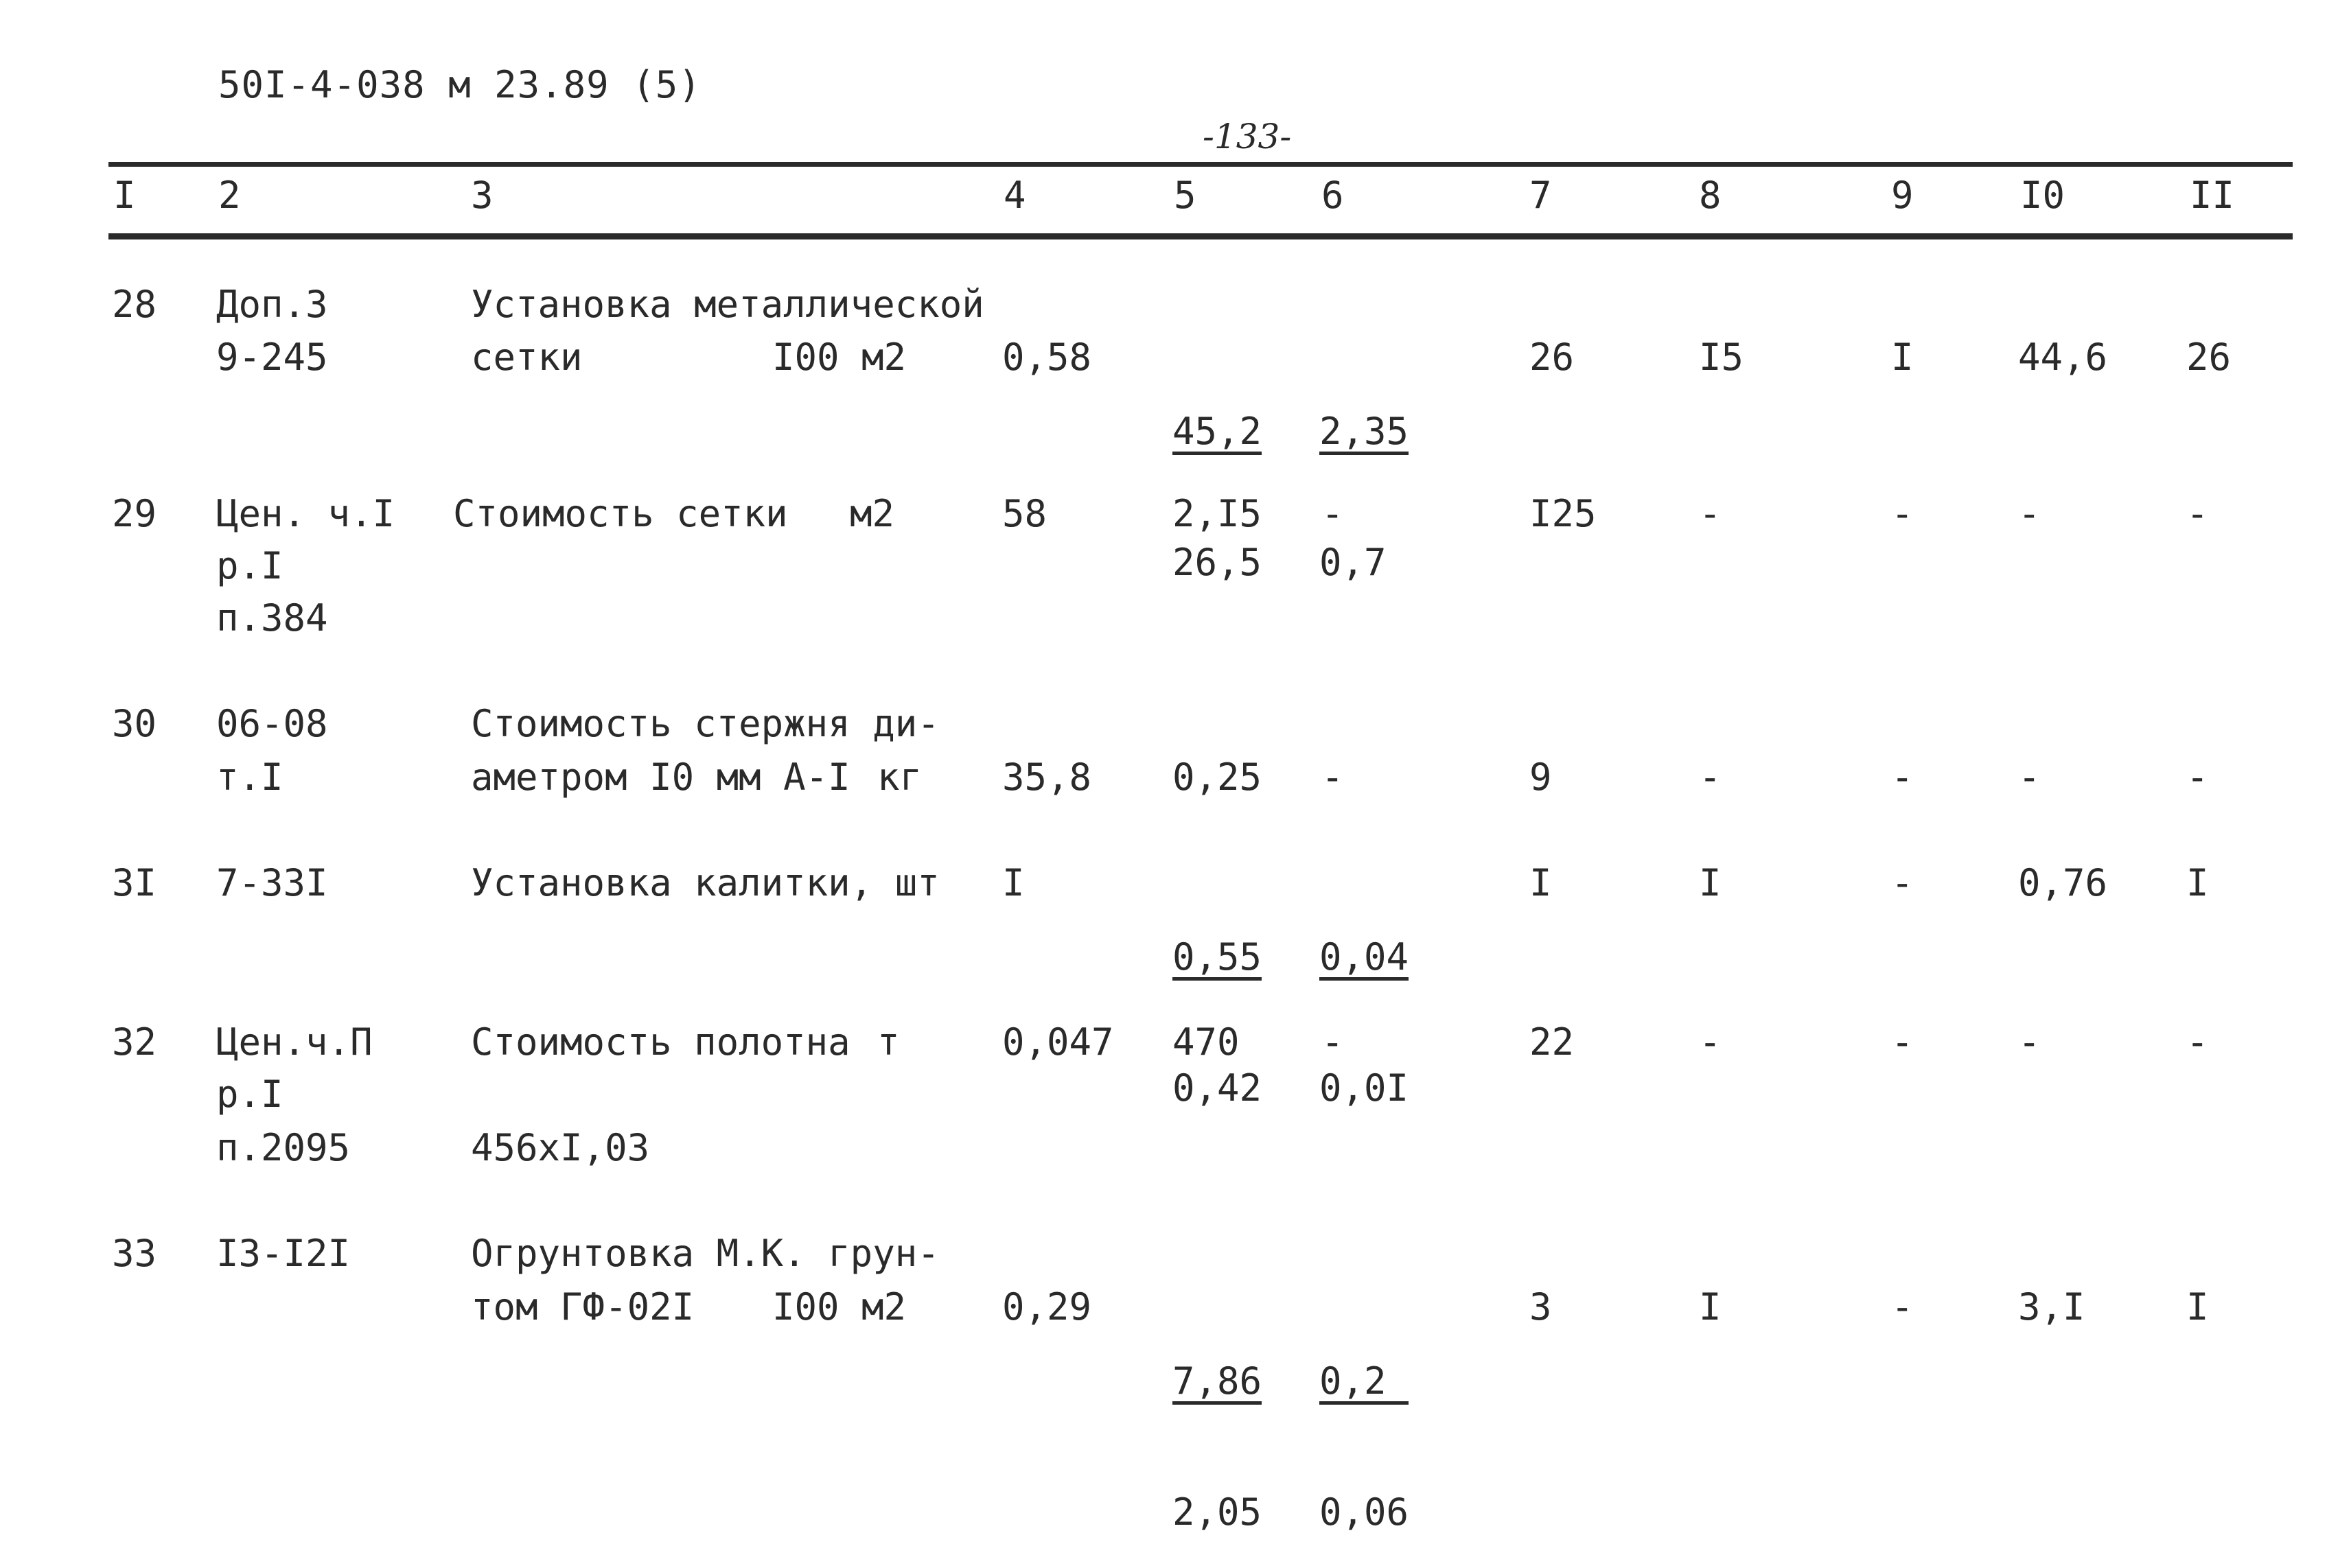 The image size is (2351, 1568). I want to click on row-quantity: I, so click(1013, 882).